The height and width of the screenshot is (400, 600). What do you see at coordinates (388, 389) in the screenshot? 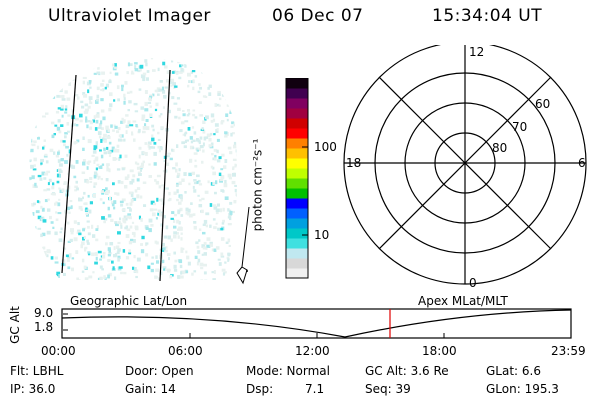
I see `seq-info: Seq: 39` at bounding box center [388, 389].